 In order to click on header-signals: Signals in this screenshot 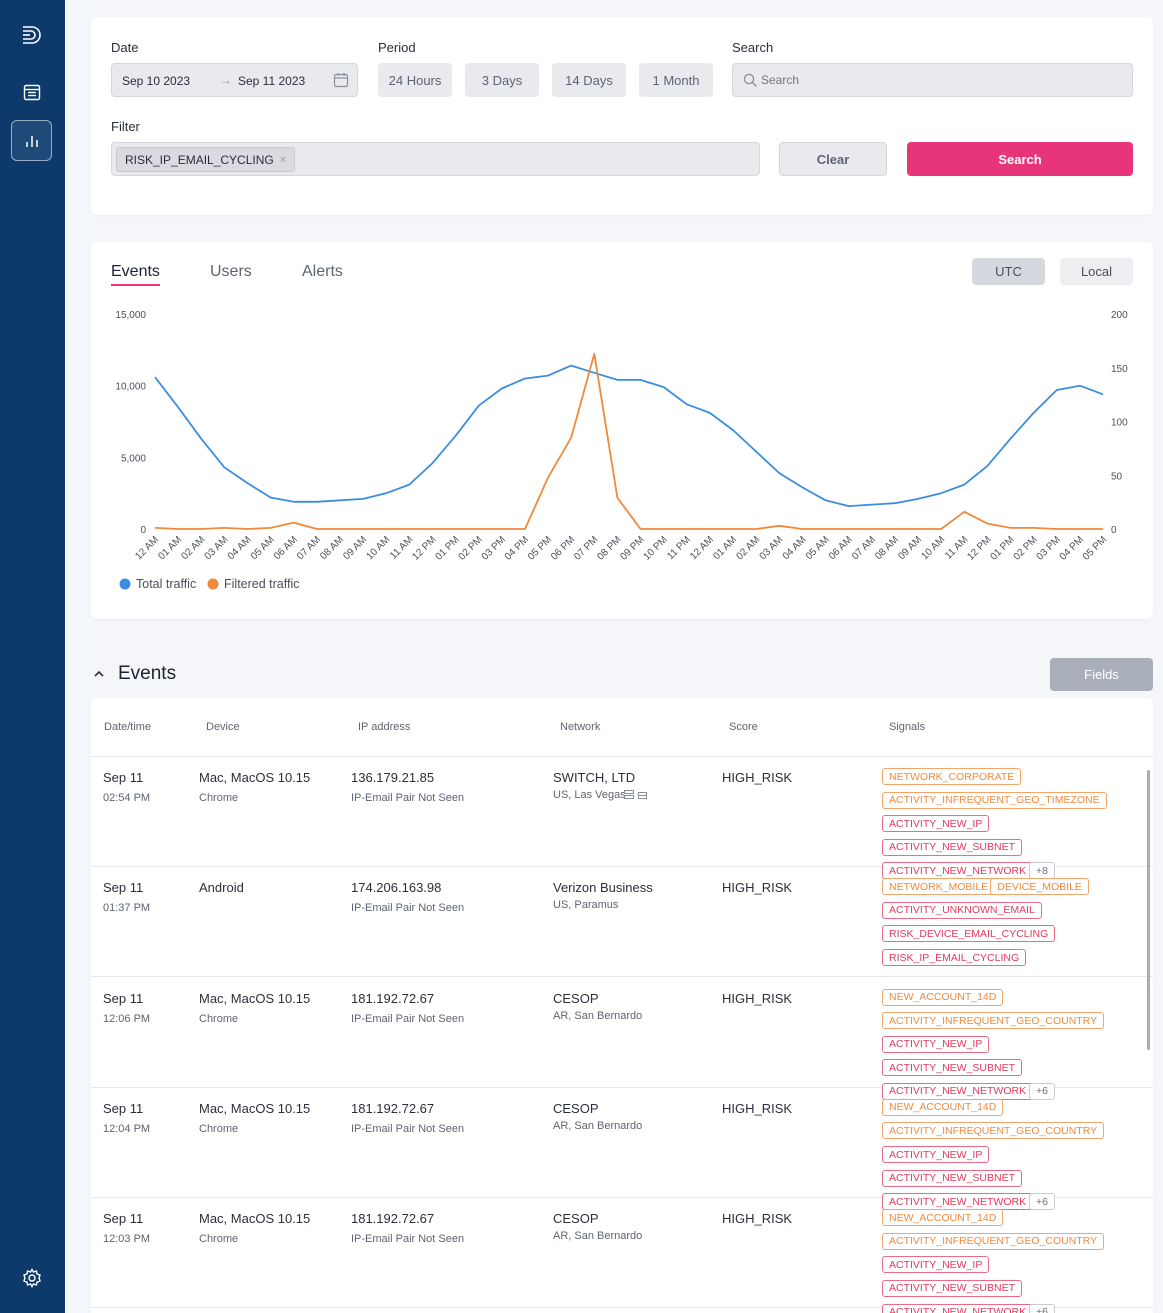, I will do `click(907, 727)`.